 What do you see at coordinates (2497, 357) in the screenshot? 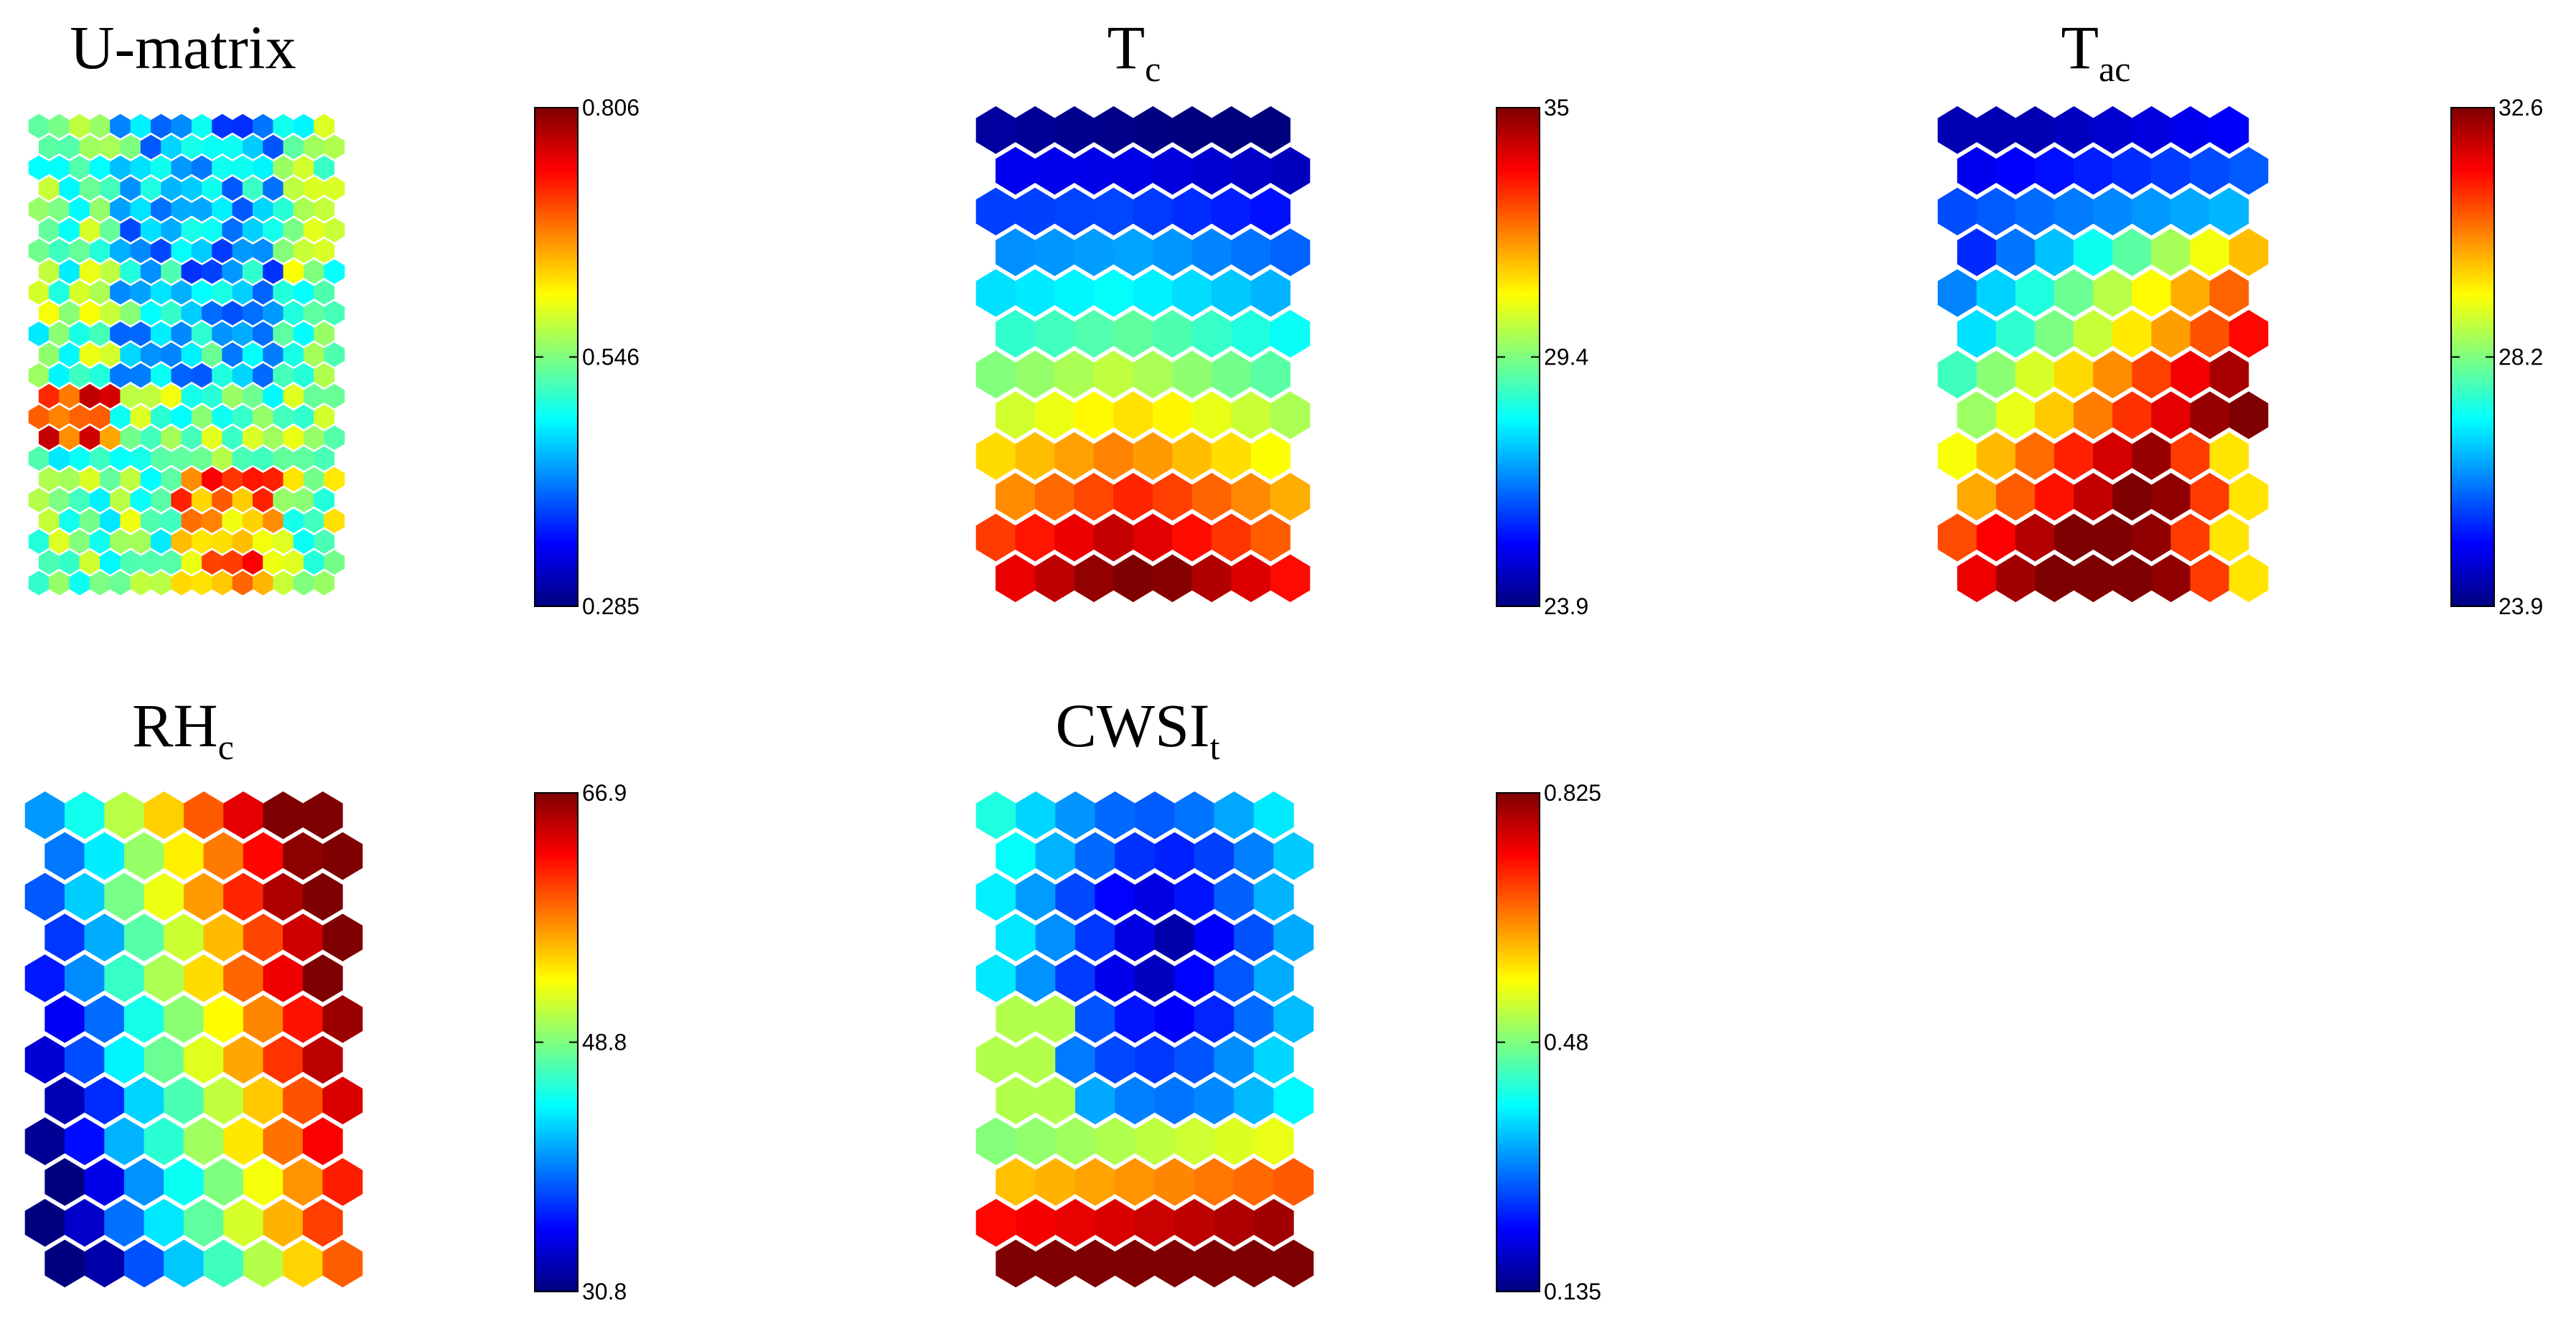
I see `colorbar: 32.6 28.2 23.9` at bounding box center [2497, 357].